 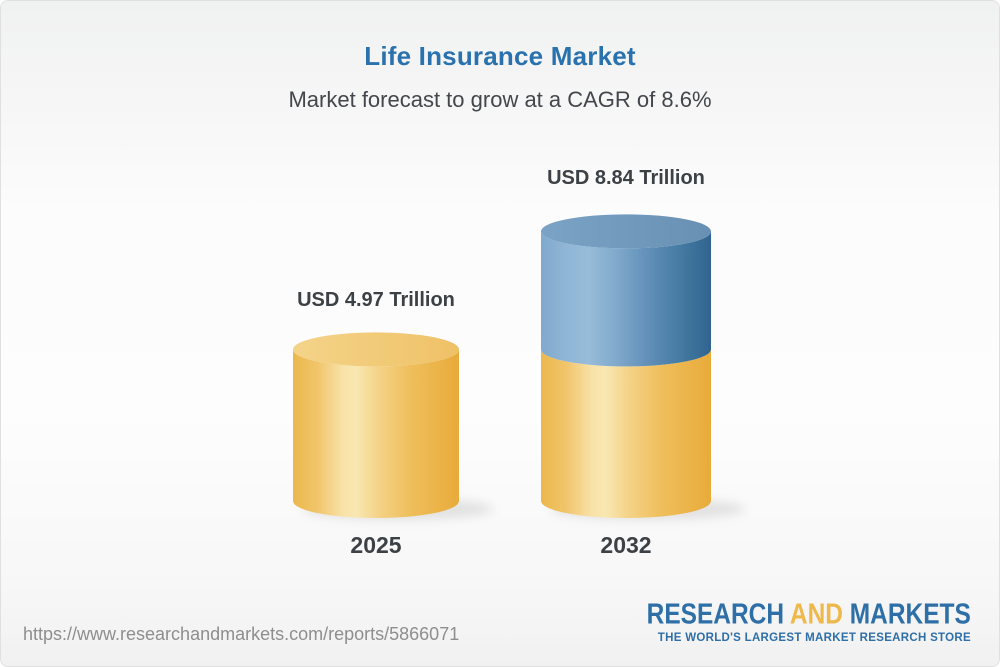 What do you see at coordinates (910, 614) in the screenshot?
I see `logo-word-markets: MARKETS` at bounding box center [910, 614].